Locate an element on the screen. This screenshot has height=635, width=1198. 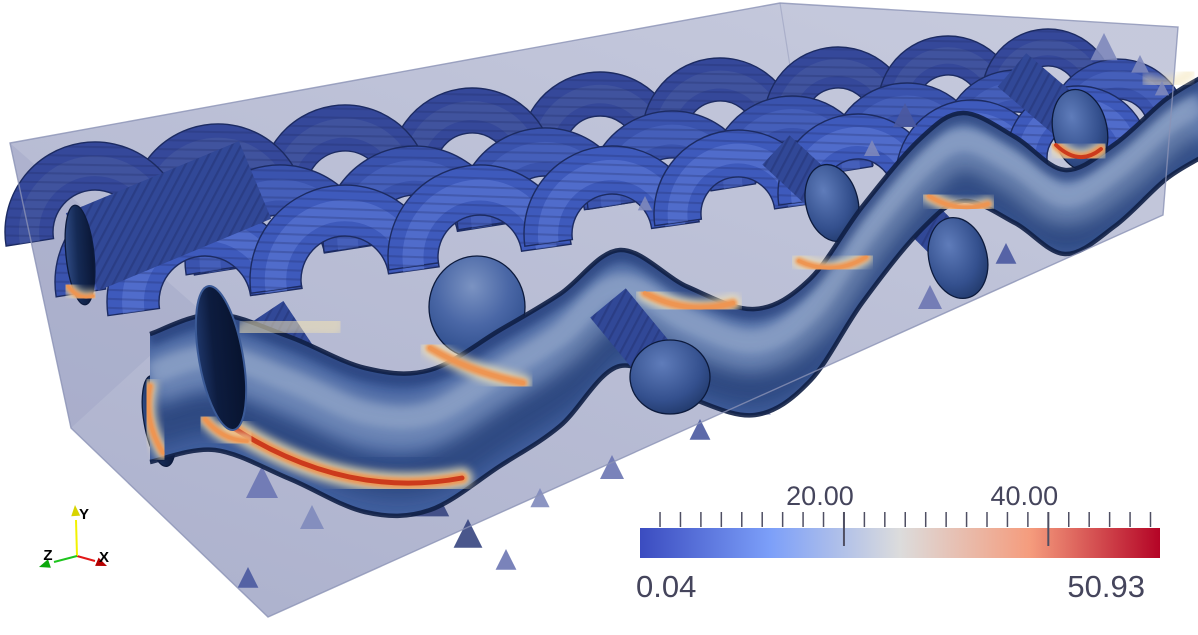
colorbar-gradient is located at coordinates (900, 543).